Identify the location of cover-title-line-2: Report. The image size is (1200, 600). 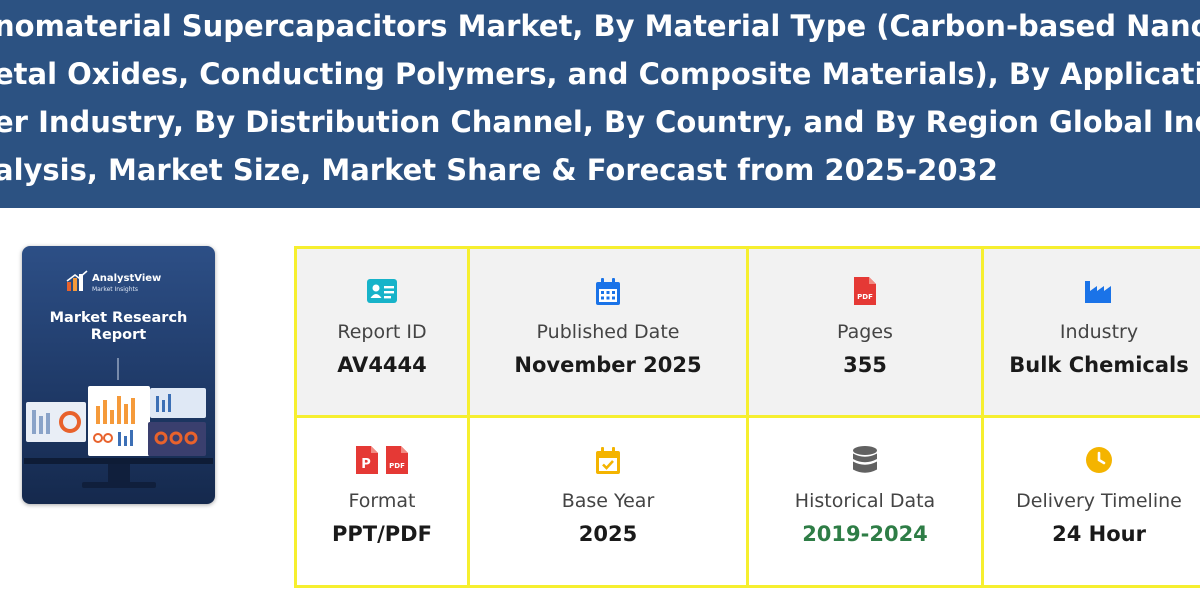
(118, 335).